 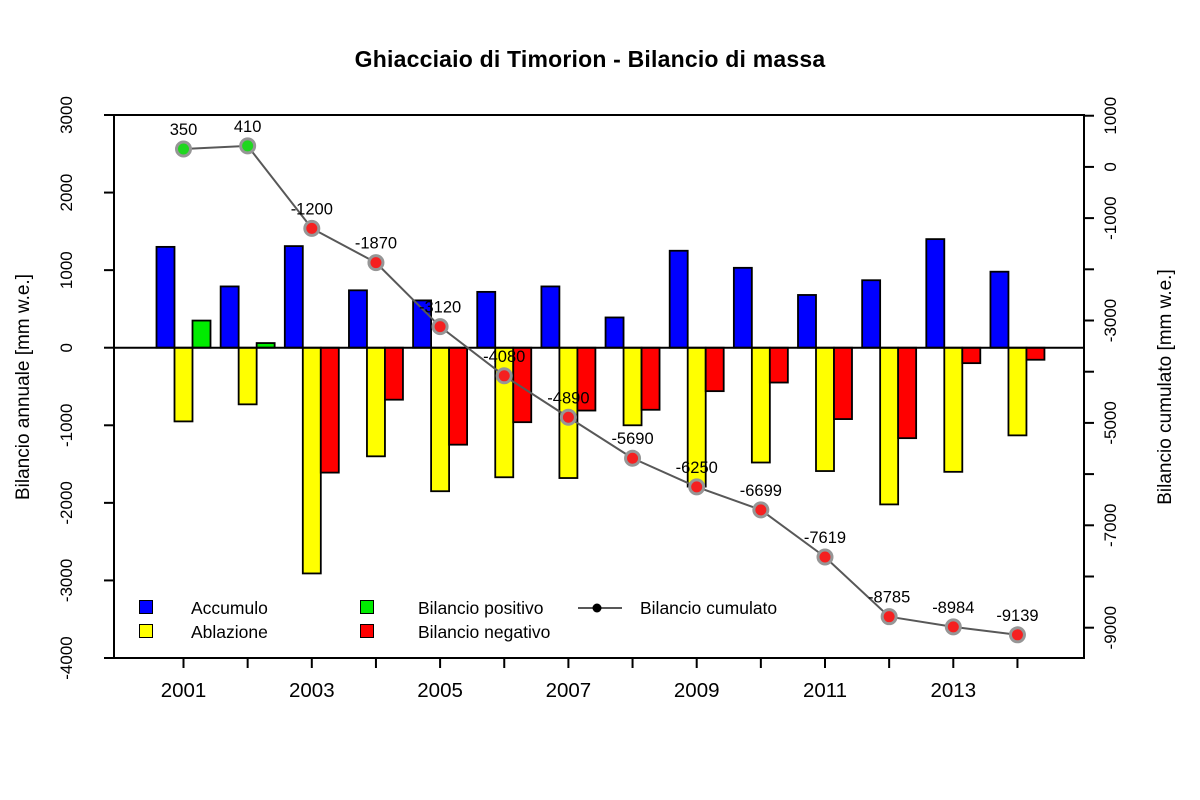 What do you see at coordinates (312, 228) in the screenshot?
I see `cumulato-point-2003` at bounding box center [312, 228].